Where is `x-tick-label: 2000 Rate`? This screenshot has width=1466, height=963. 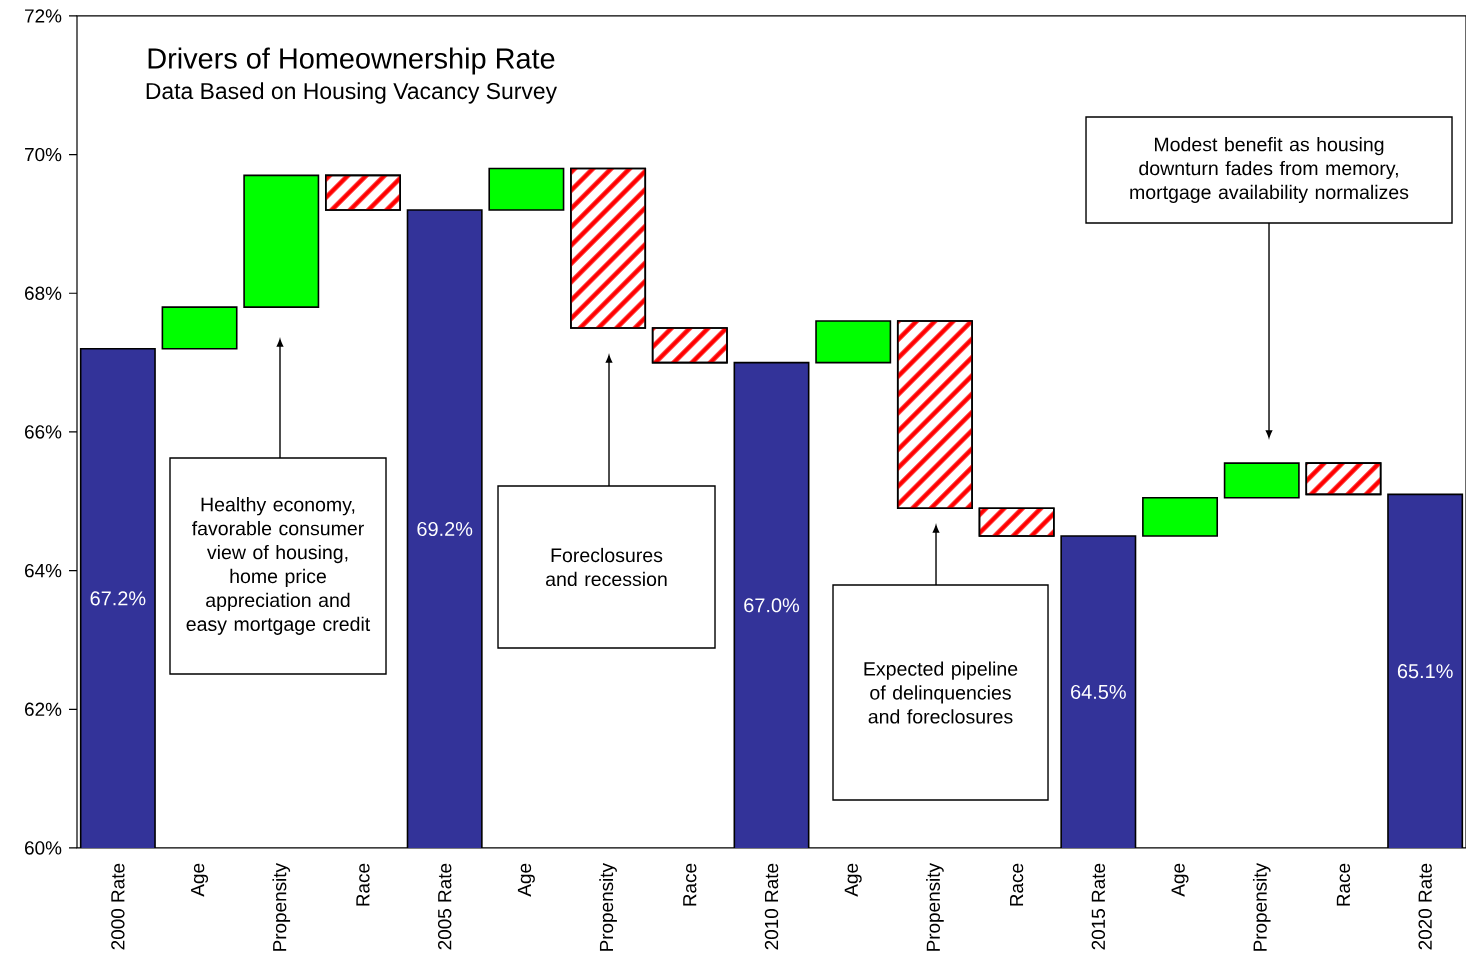 x-tick-label: 2000 Rate is located at coordinates (118, 906).